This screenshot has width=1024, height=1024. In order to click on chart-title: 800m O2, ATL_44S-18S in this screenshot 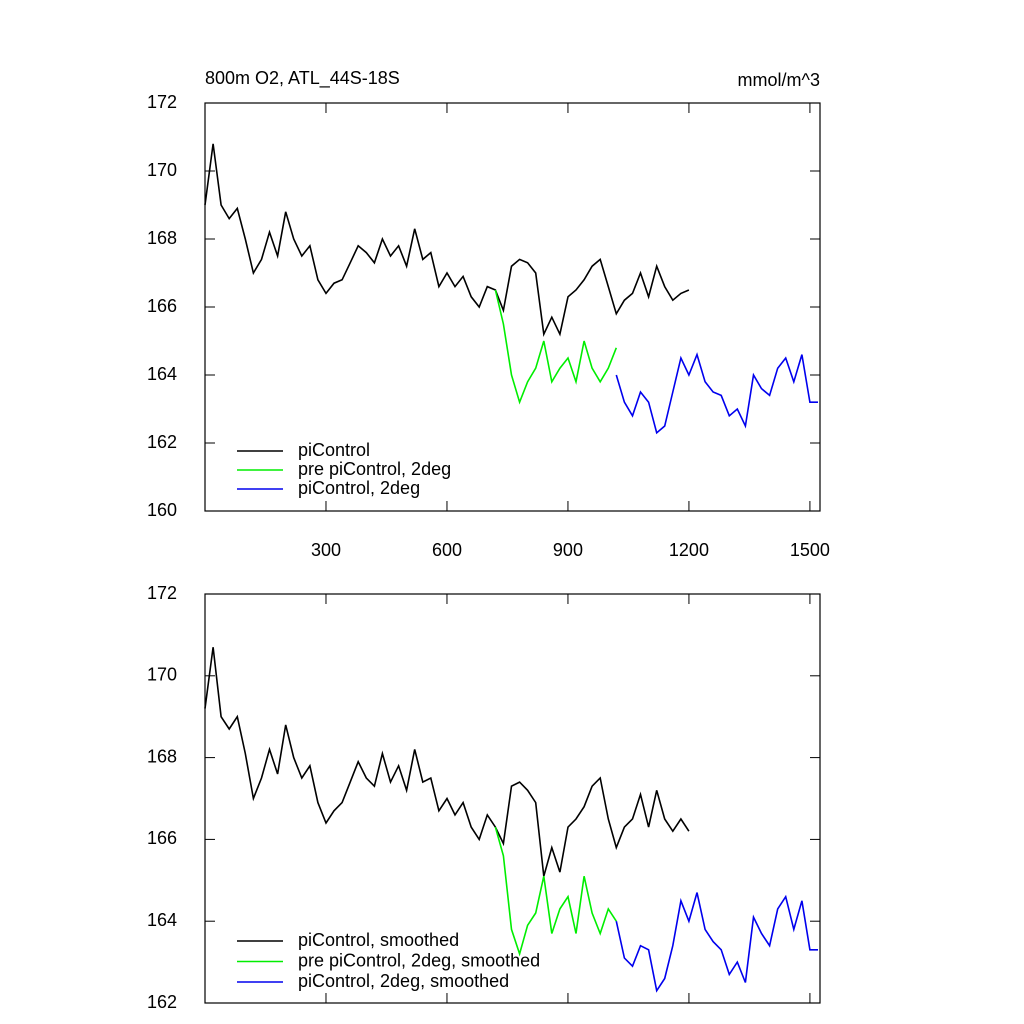, I will do `click(302, 78)`.